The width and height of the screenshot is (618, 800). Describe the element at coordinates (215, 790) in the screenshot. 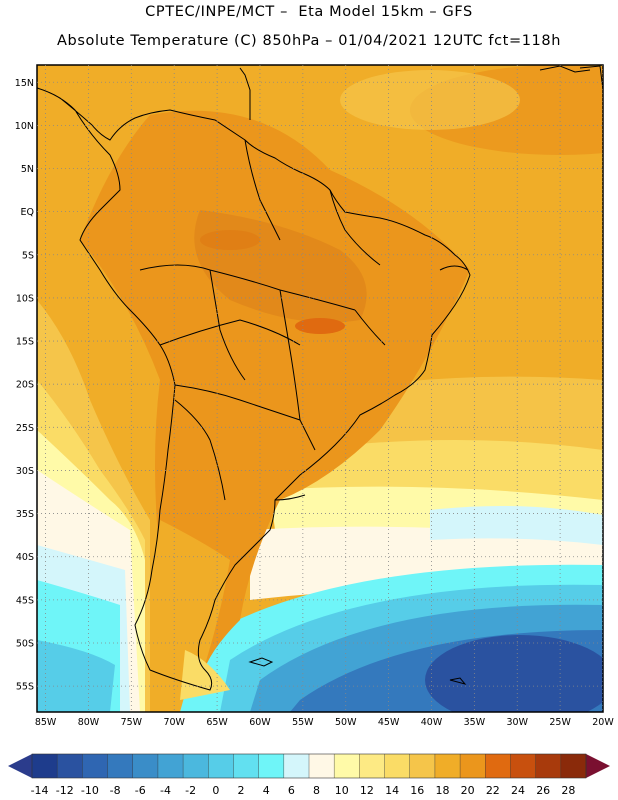

I see `colorbar-label: 0` at that location.